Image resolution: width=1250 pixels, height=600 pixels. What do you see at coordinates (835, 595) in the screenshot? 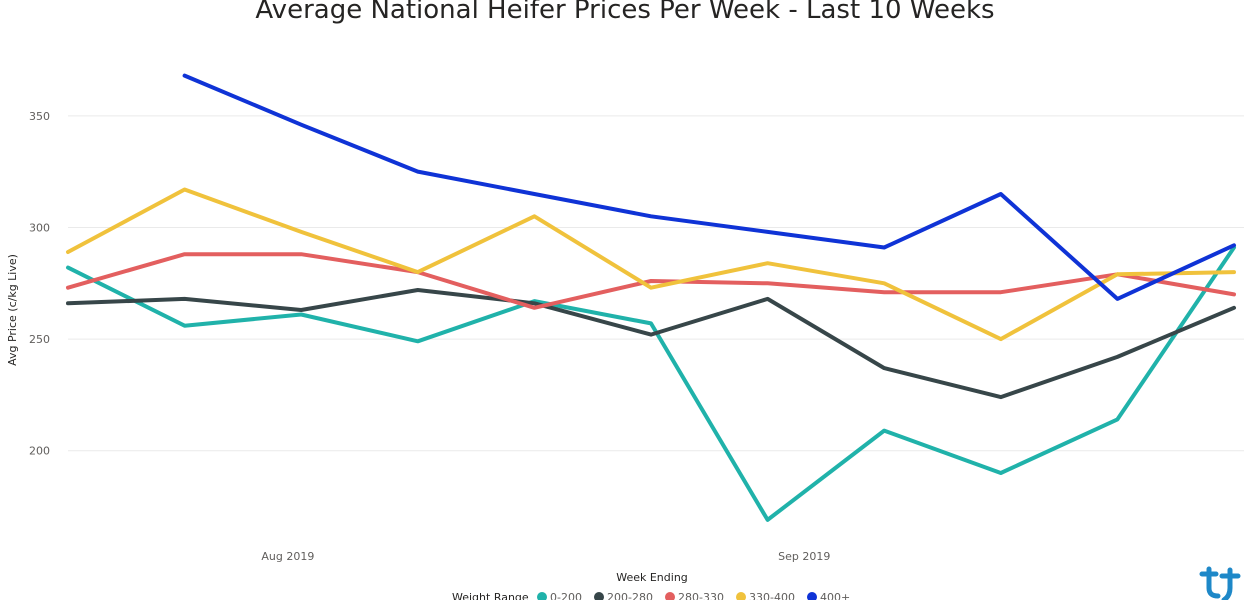
I see `legend-entry: 400+` at bounding box center [835, 595].